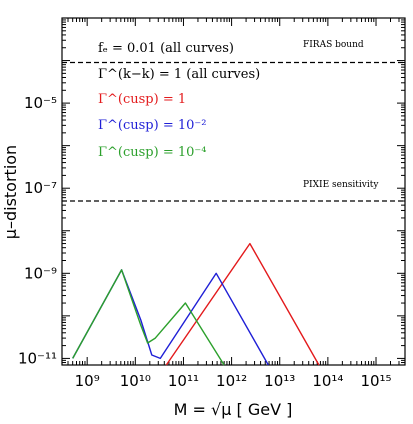 Image resolution: width=413 pixels, height=424 pixels. What do you see at coordinates (333, 45) in the screenshot?
I see `firas-label: FIRAS bound` at bounding box center [333, 45].